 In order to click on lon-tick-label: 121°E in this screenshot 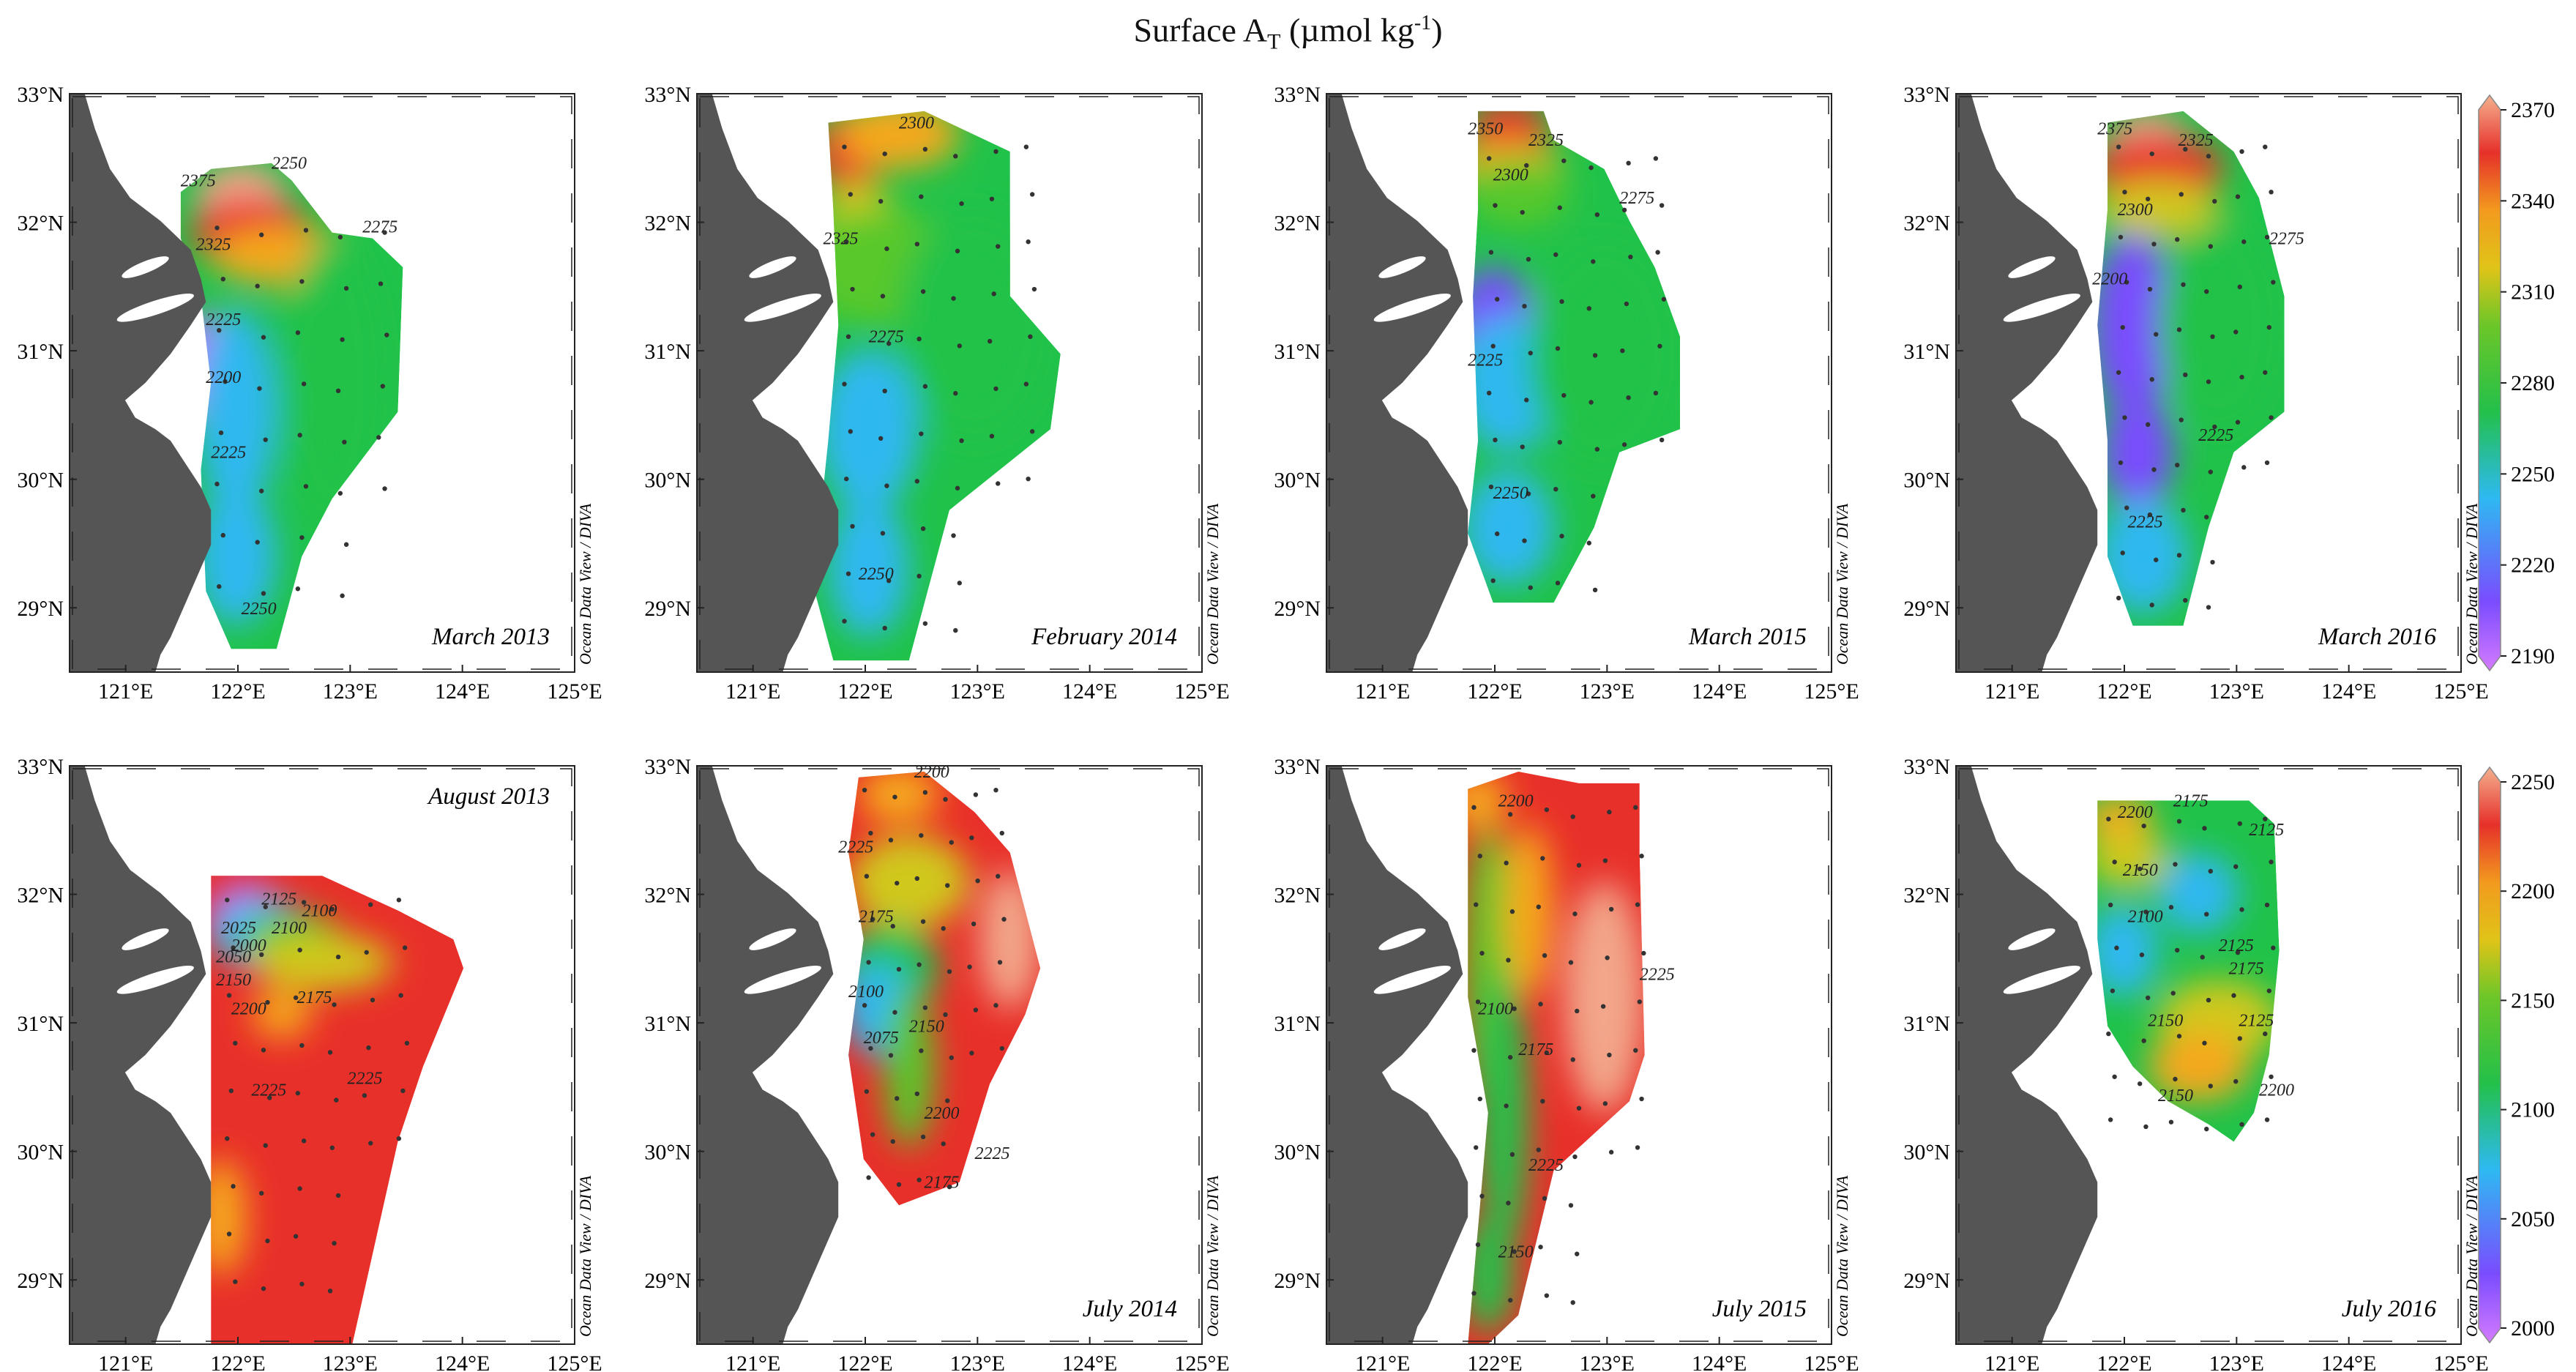, I will do `click(752, 691)`.